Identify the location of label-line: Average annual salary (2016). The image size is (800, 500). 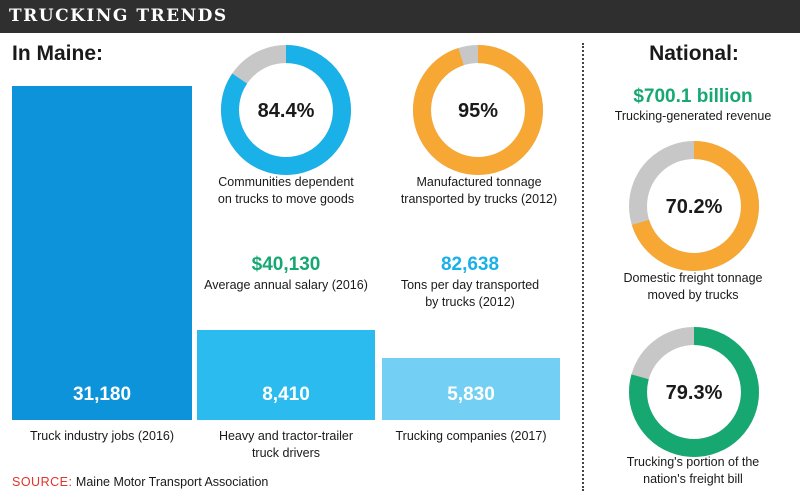
(286, 285).